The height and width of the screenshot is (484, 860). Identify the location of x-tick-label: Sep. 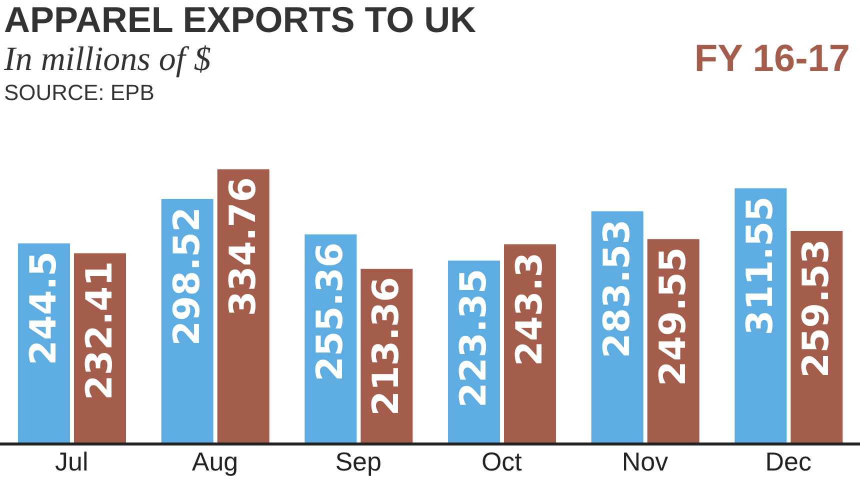
(358, 461).